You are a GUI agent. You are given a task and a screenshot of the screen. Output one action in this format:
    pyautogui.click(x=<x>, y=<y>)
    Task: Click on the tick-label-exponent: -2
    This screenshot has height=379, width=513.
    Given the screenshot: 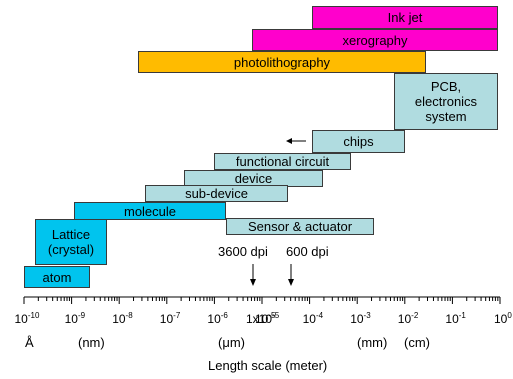 What is the action you would take?
    pyautogui.click(x=415, y=315)
    